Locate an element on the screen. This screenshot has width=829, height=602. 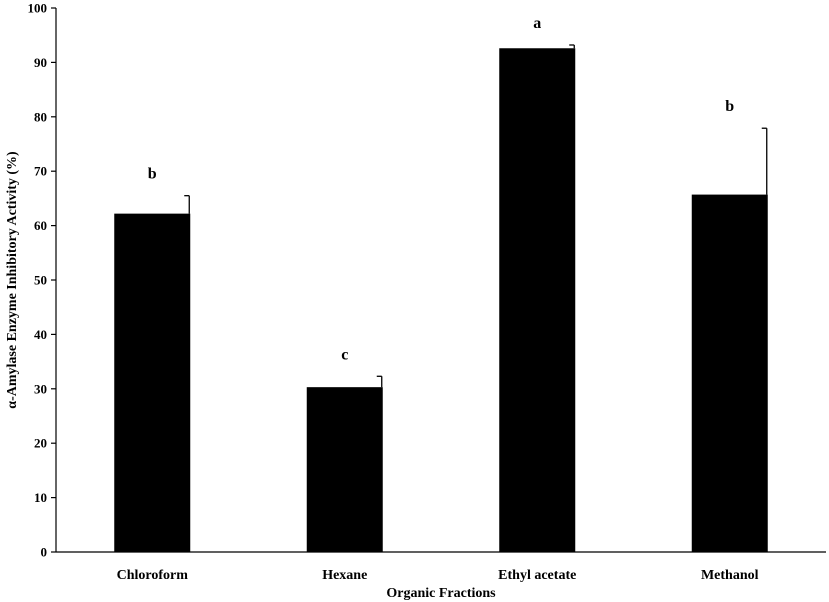
category-labels: Chloroform Hexane Ethyl acetate Methanol is located at coordinates (438, 575).